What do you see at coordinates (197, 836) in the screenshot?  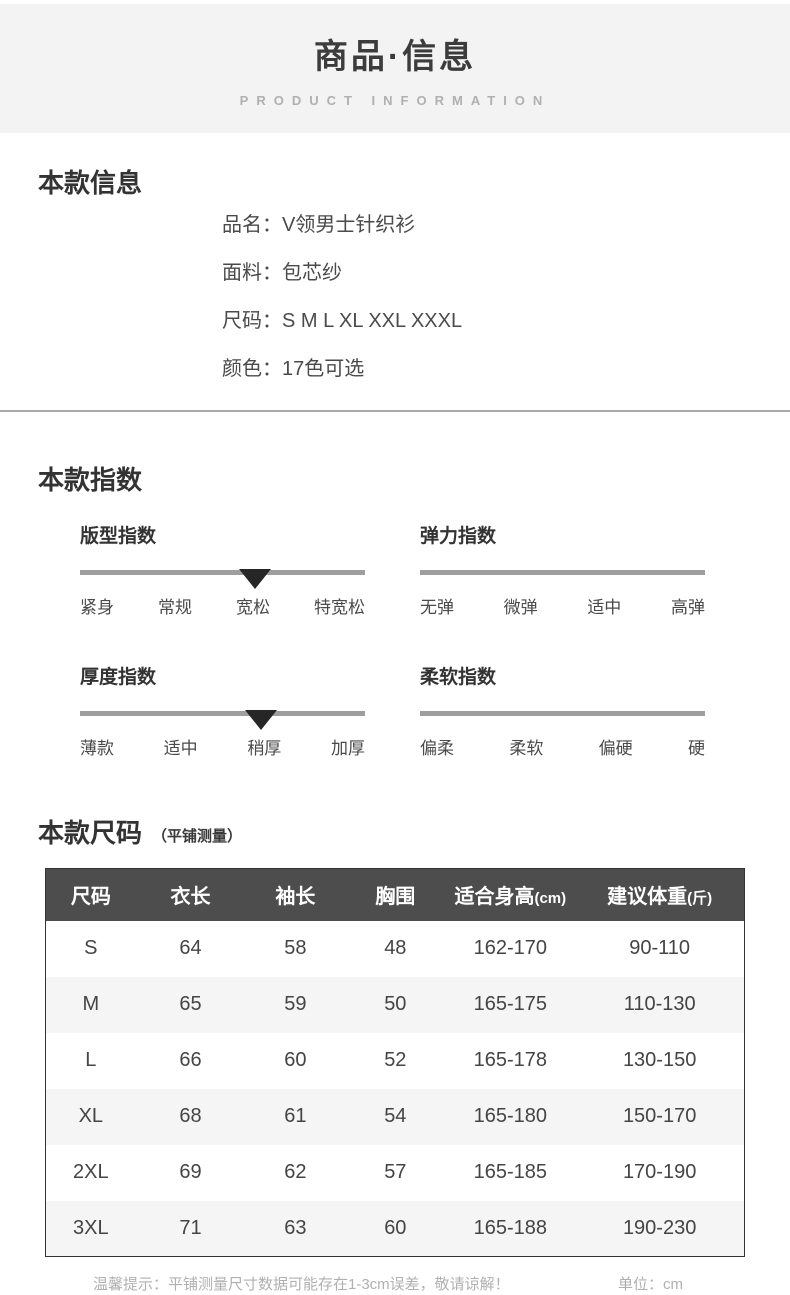 I see `size-chart-note: （平铺测量）` at bounding box center [197, 836].